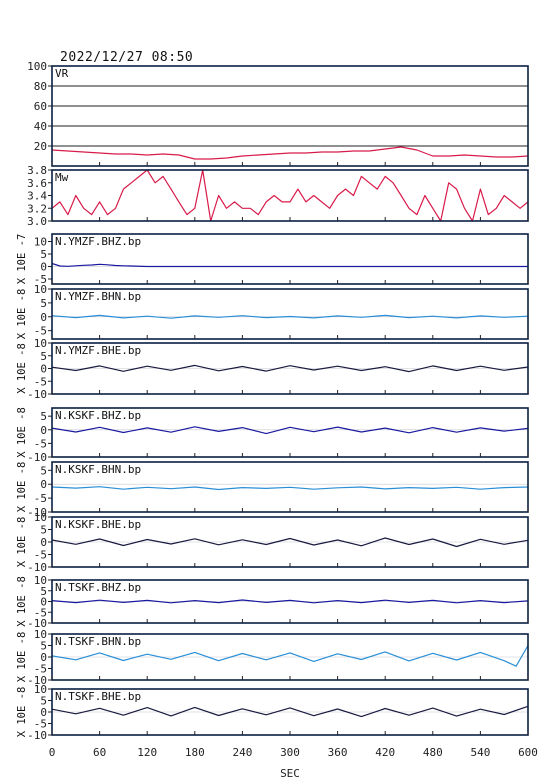 This screenshot has height=781, width=554. What do you see at coordinates (98, 696) in the screenshot?
I see `panel-label: N.TSKF.BHE.bp` at bounding box center [98, 696].